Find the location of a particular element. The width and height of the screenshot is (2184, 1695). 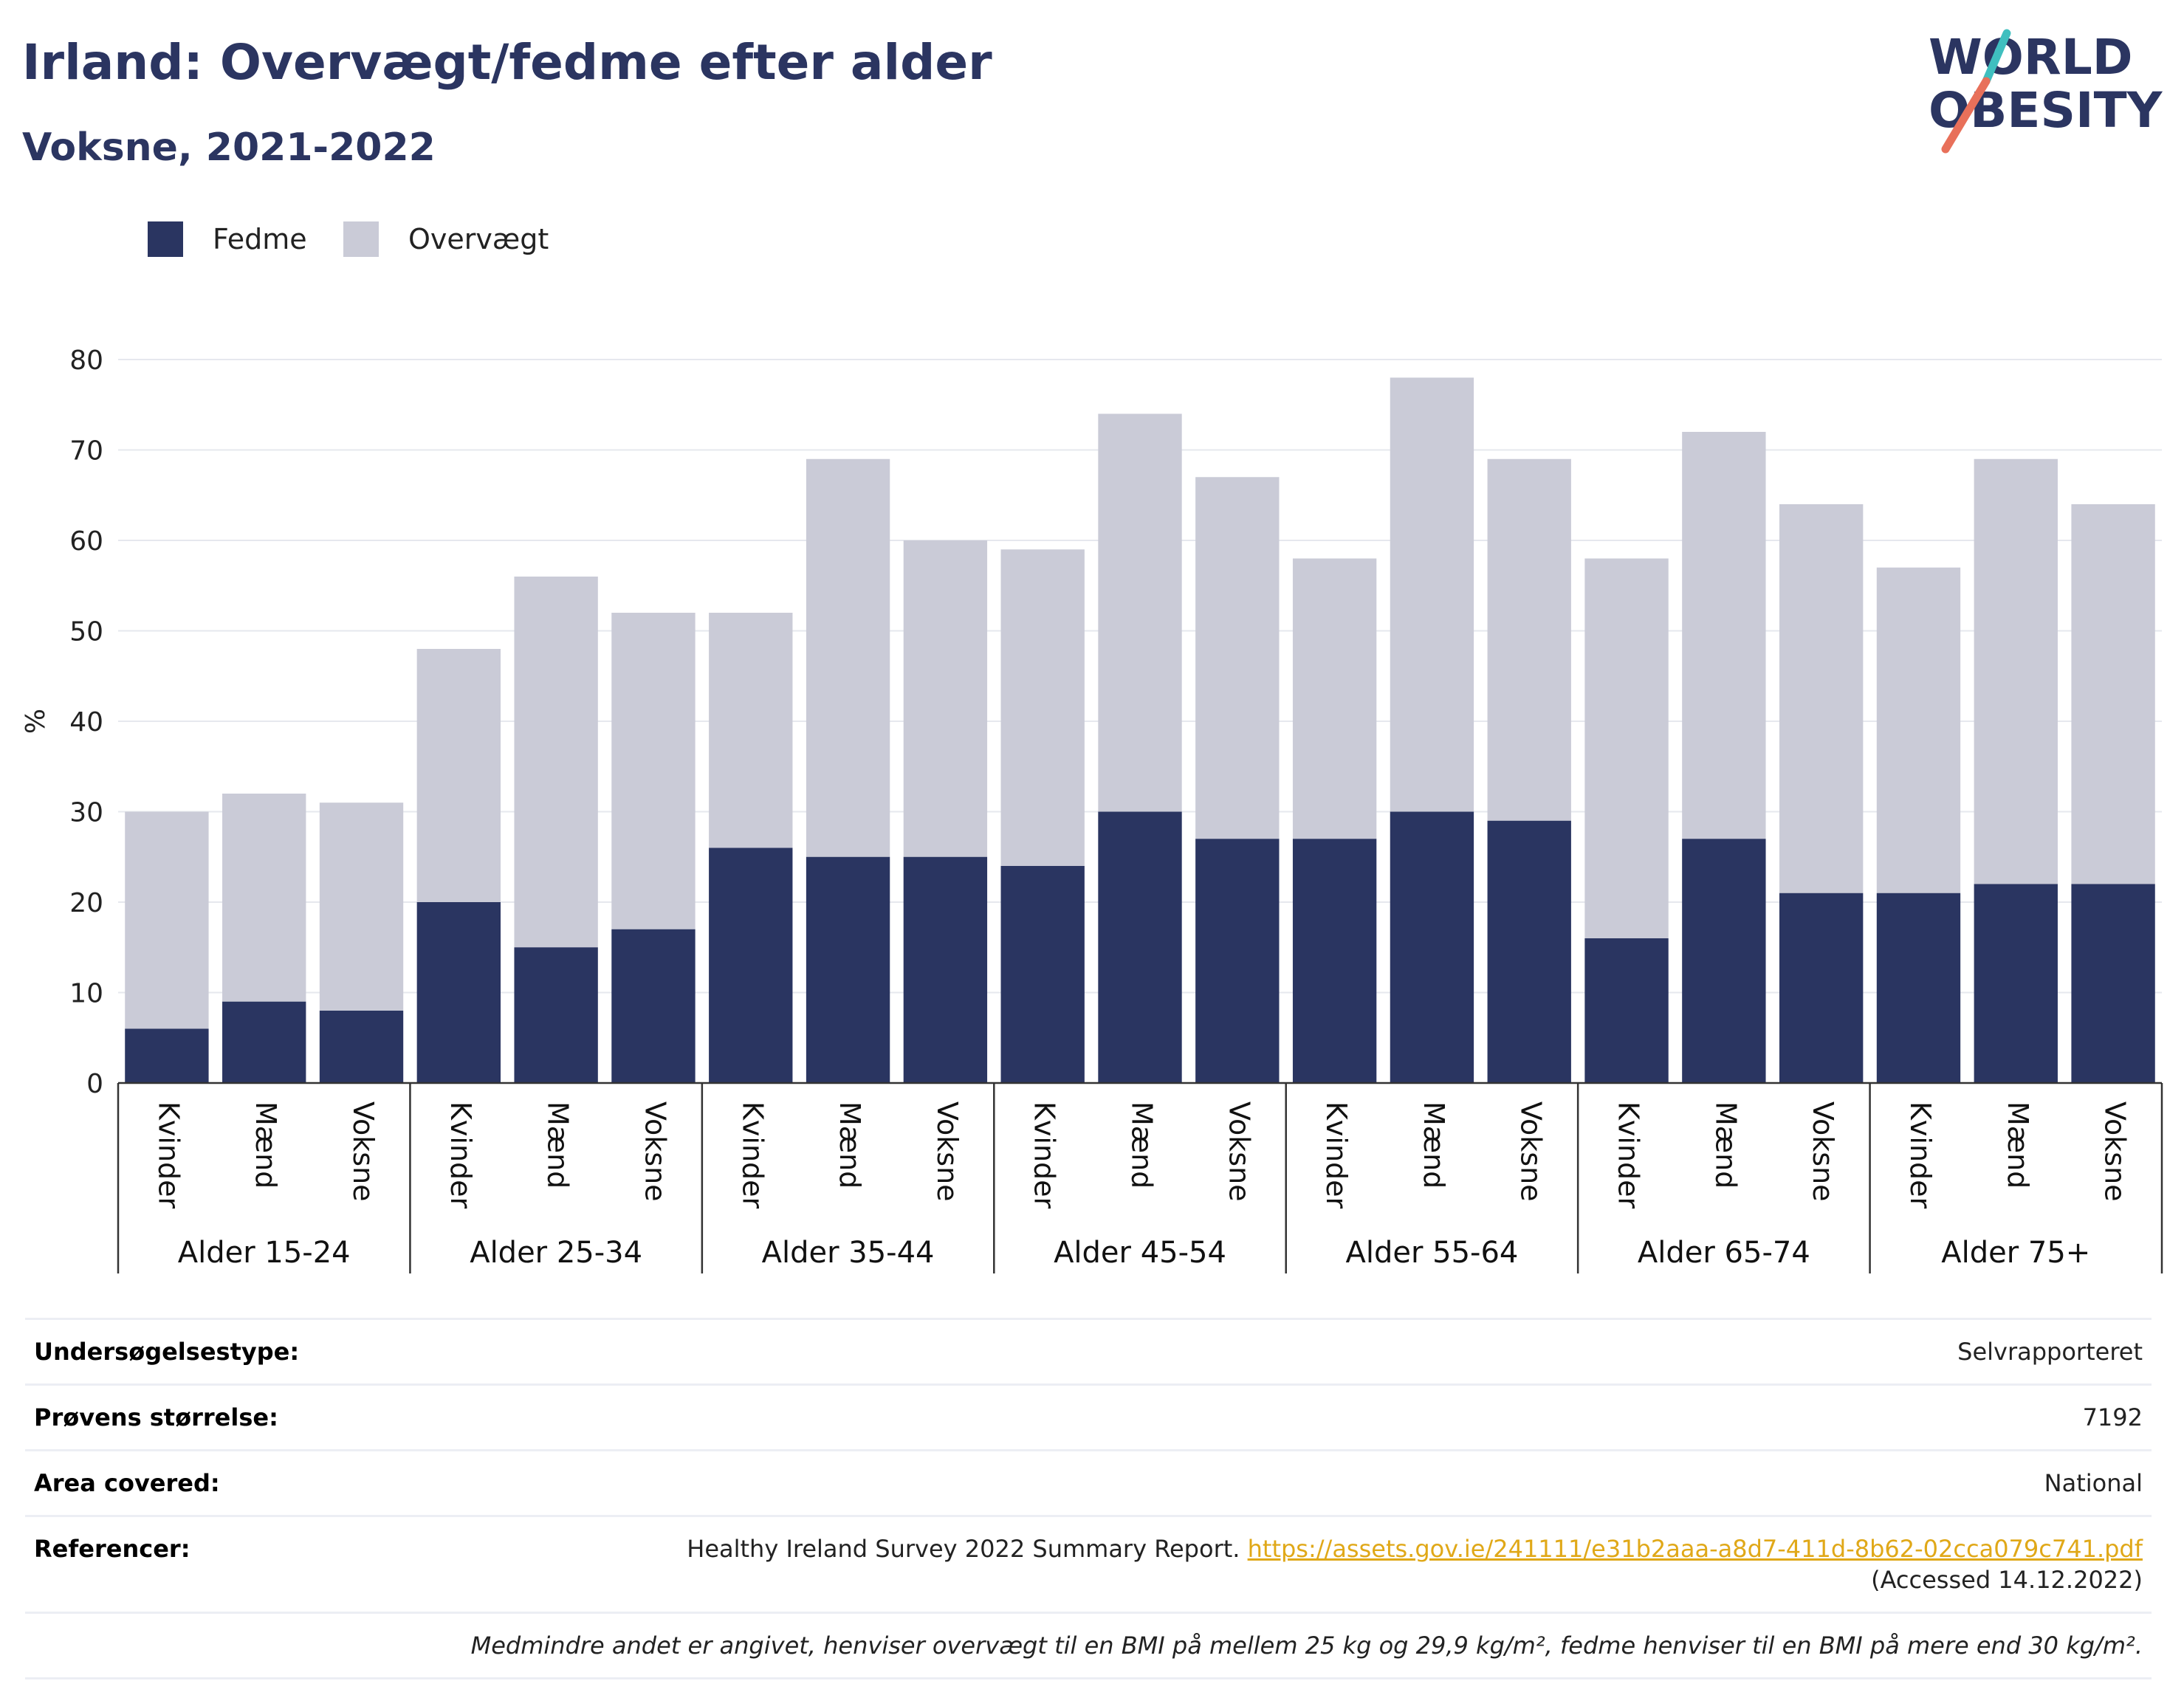

logo-slash-coral-icon is located at coordinates (1966, 115).